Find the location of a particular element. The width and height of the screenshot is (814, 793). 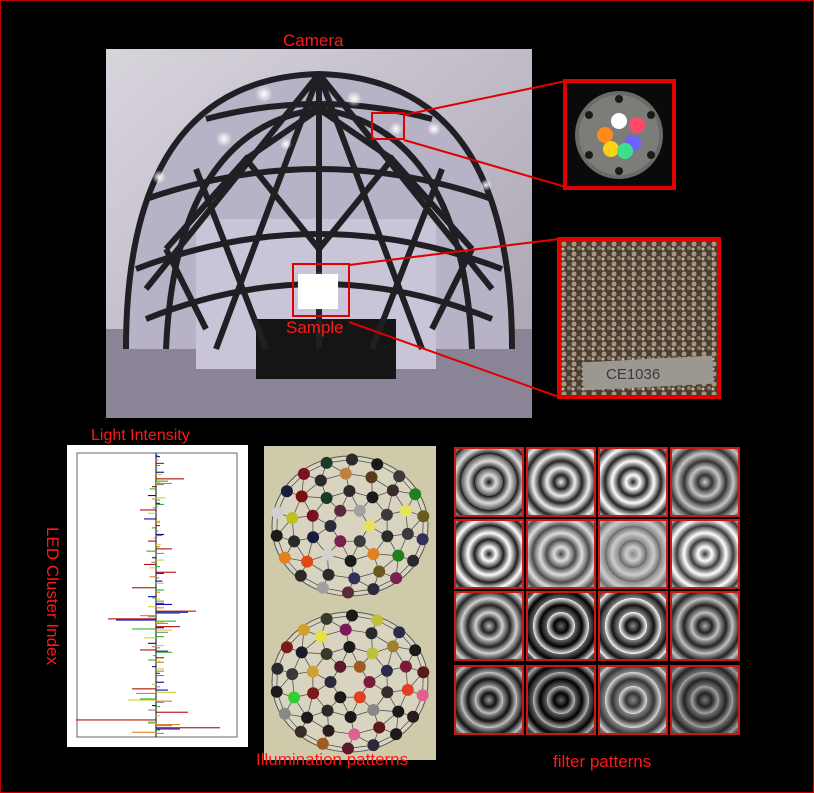

illumination-patterns-label: Illumination patterns is located at coordinates (332, 759).